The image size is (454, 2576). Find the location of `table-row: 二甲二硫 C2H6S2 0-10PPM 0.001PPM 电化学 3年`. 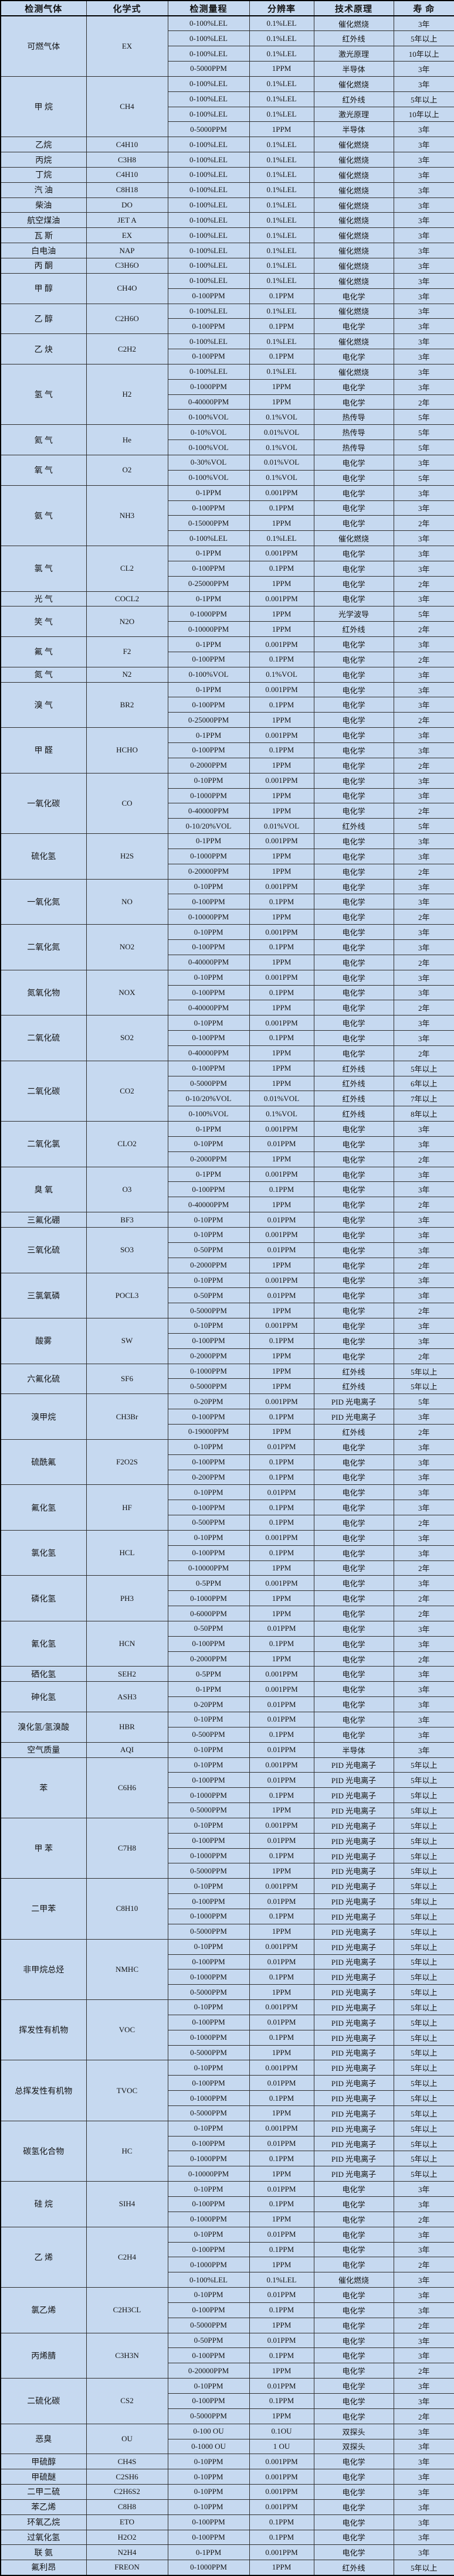

table-row: 二甲二硫 C2H6S2 0-10PPM 0.001PPM 电化学 3年 is located at coordinates (227, 2492).